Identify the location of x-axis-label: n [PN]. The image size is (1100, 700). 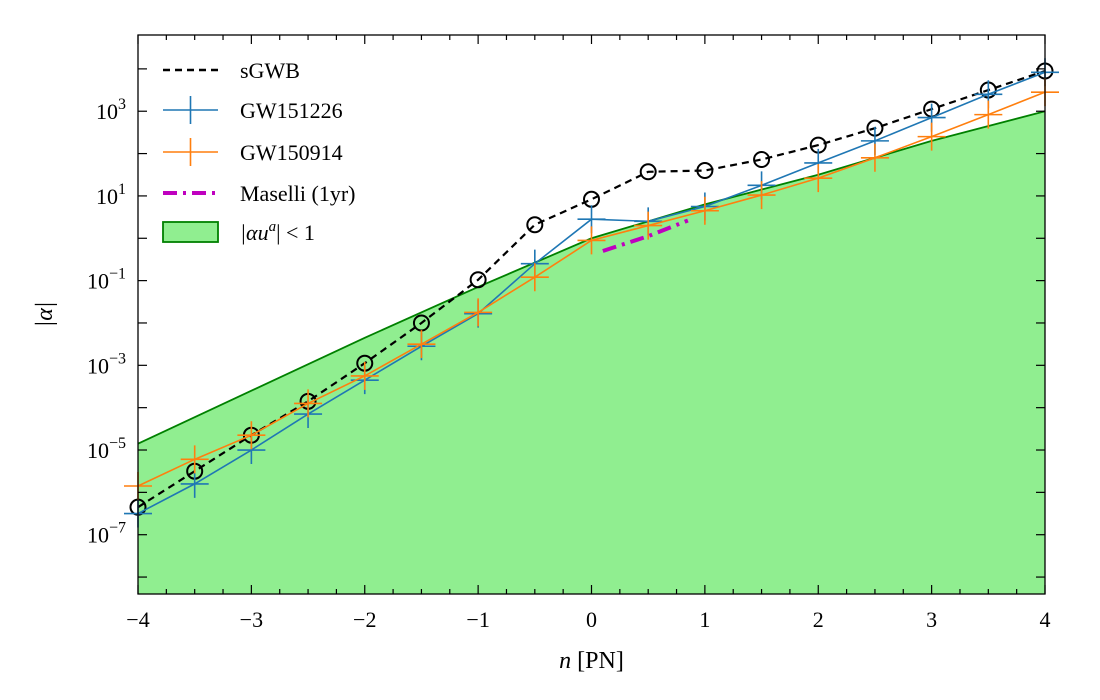
(591, 661).